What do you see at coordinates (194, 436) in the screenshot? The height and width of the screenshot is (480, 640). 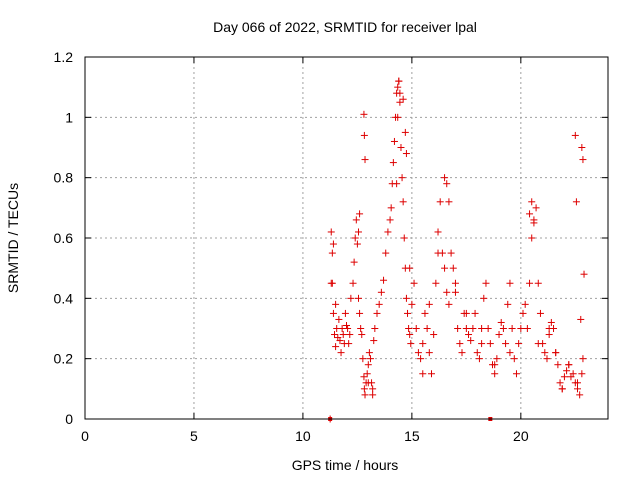 I see `x-tick-label: 5` at bounding box center [194, 436].